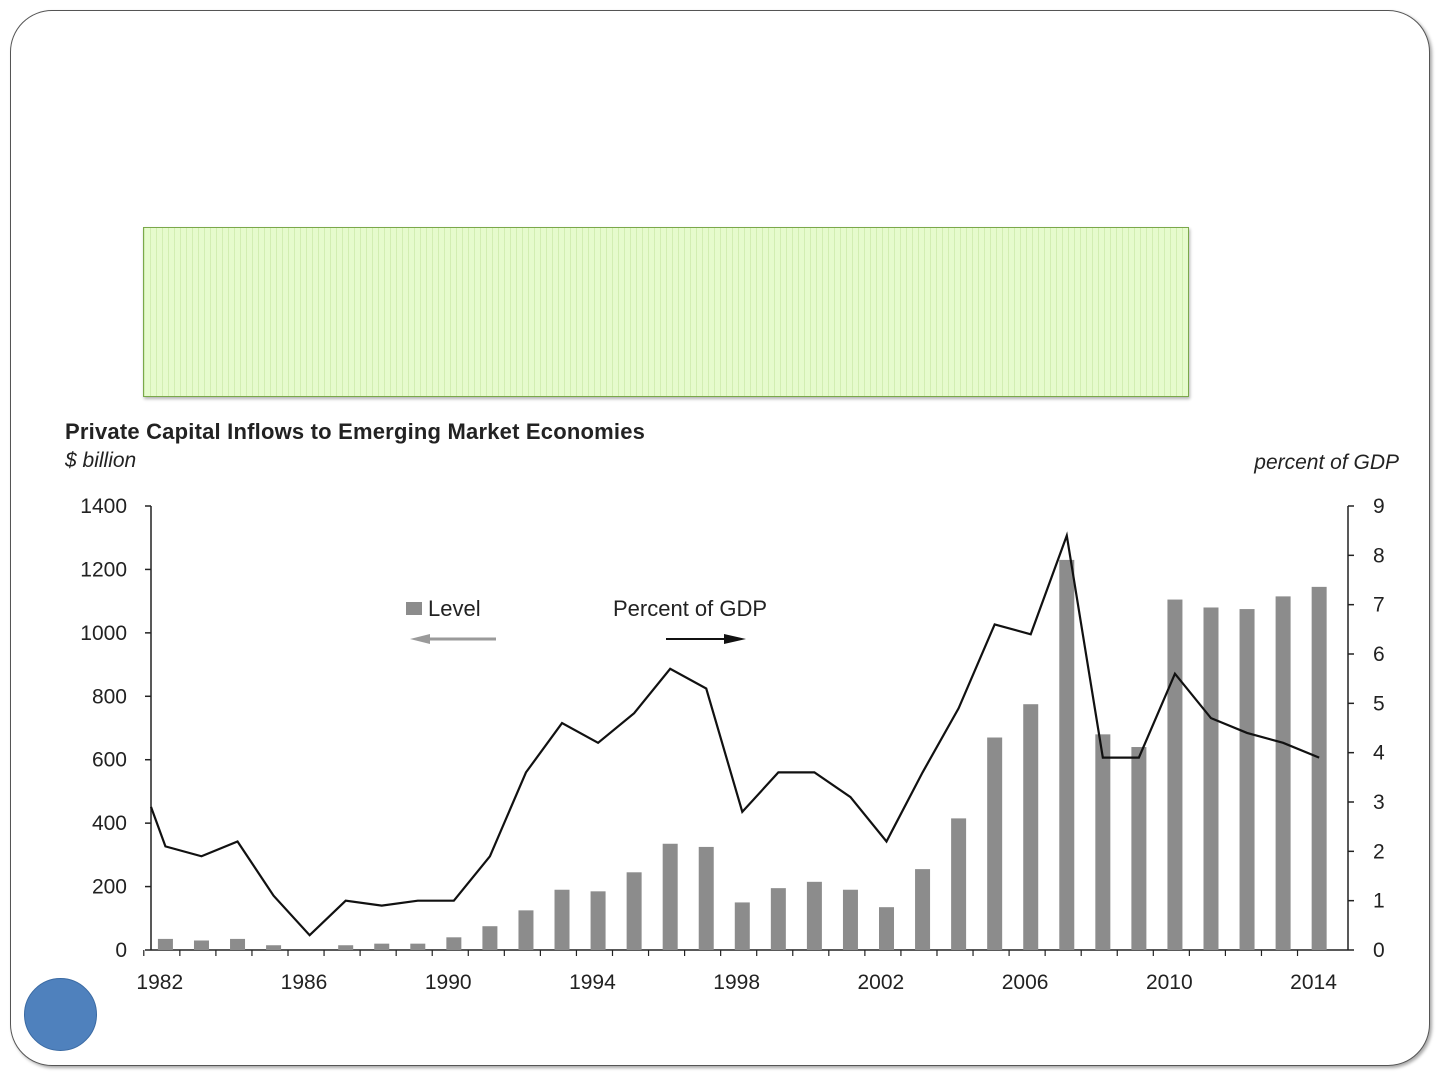 The height and width of the screenshot is (1081, 1441). Describe the element at coordinates (414, 608) in the screenshot. I see `legend-level-swatch` at that location.